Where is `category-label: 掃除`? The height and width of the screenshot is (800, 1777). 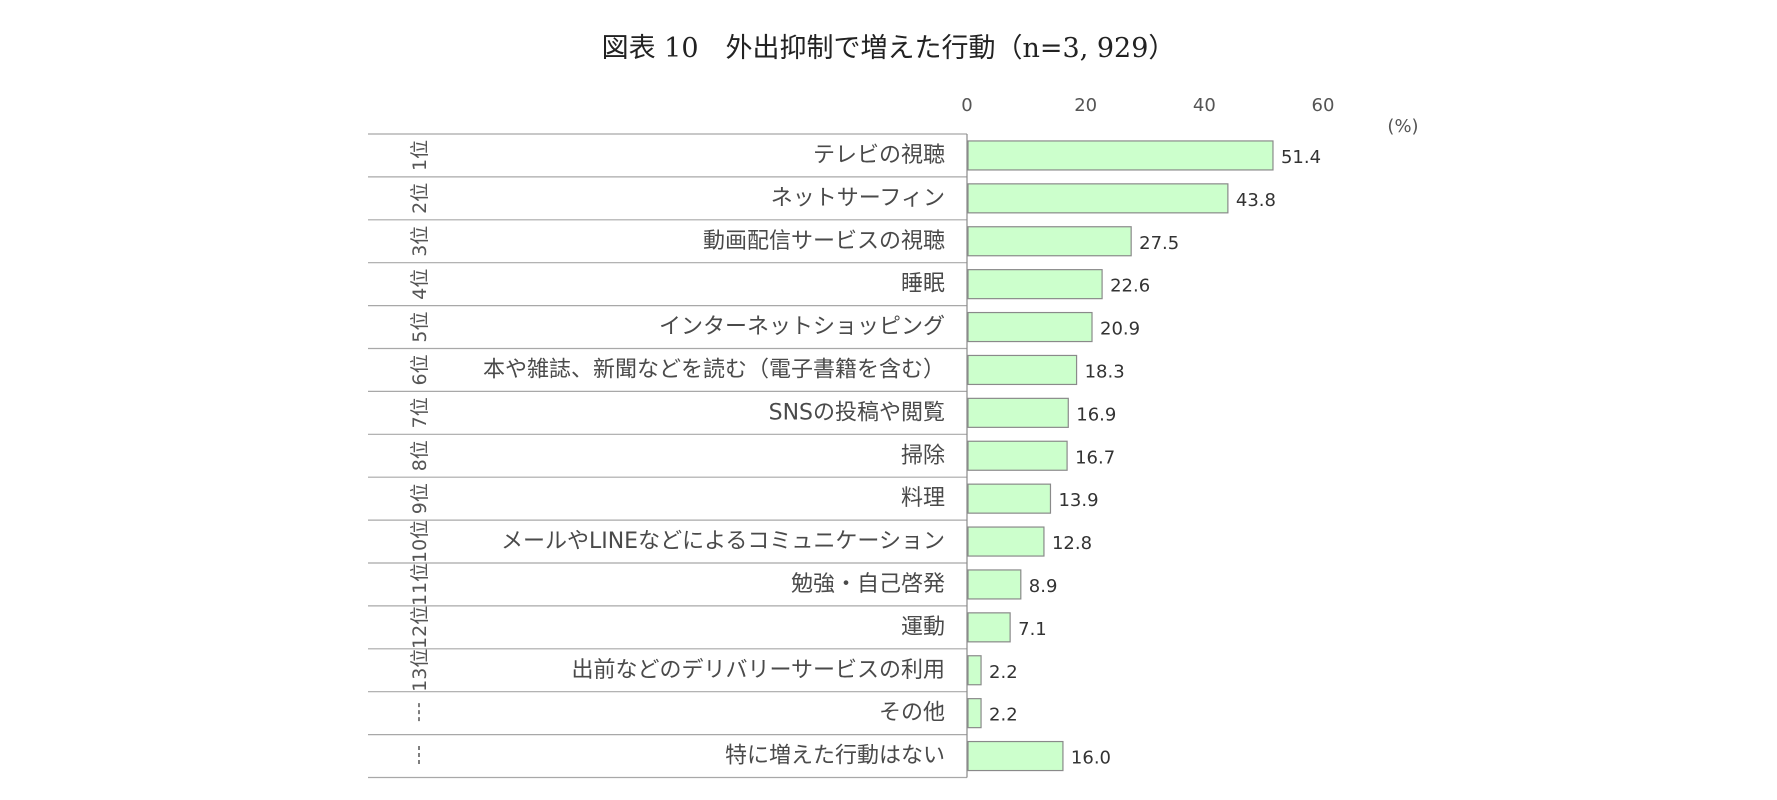
category-label: 掃除 is located at coordinates (923, 455).